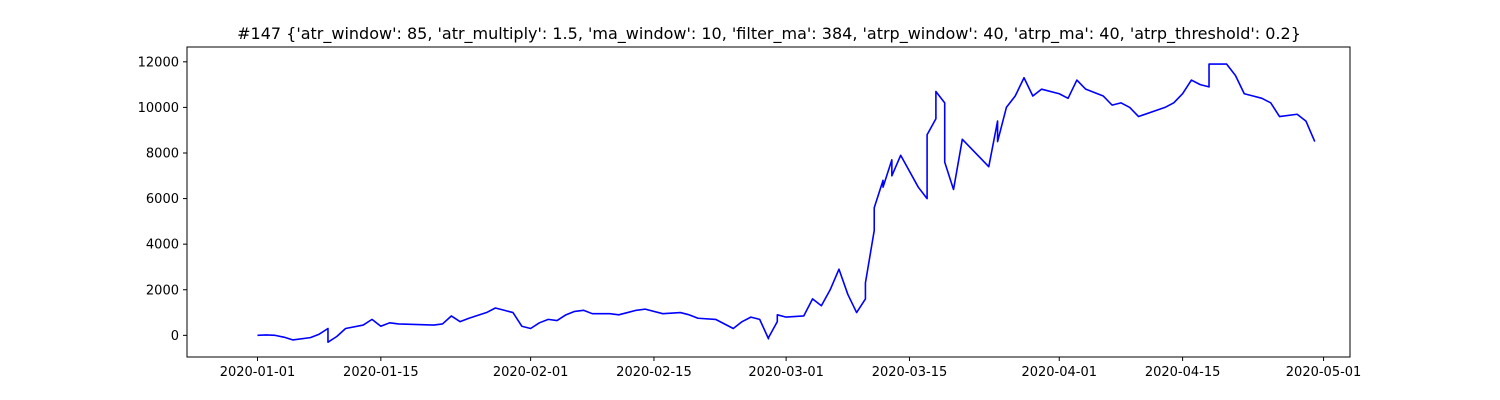 Image resolution: width=1500 pixels, height=400 pixels. I want to click on x-tick-label: 2020-02-01, so click(531, 372).